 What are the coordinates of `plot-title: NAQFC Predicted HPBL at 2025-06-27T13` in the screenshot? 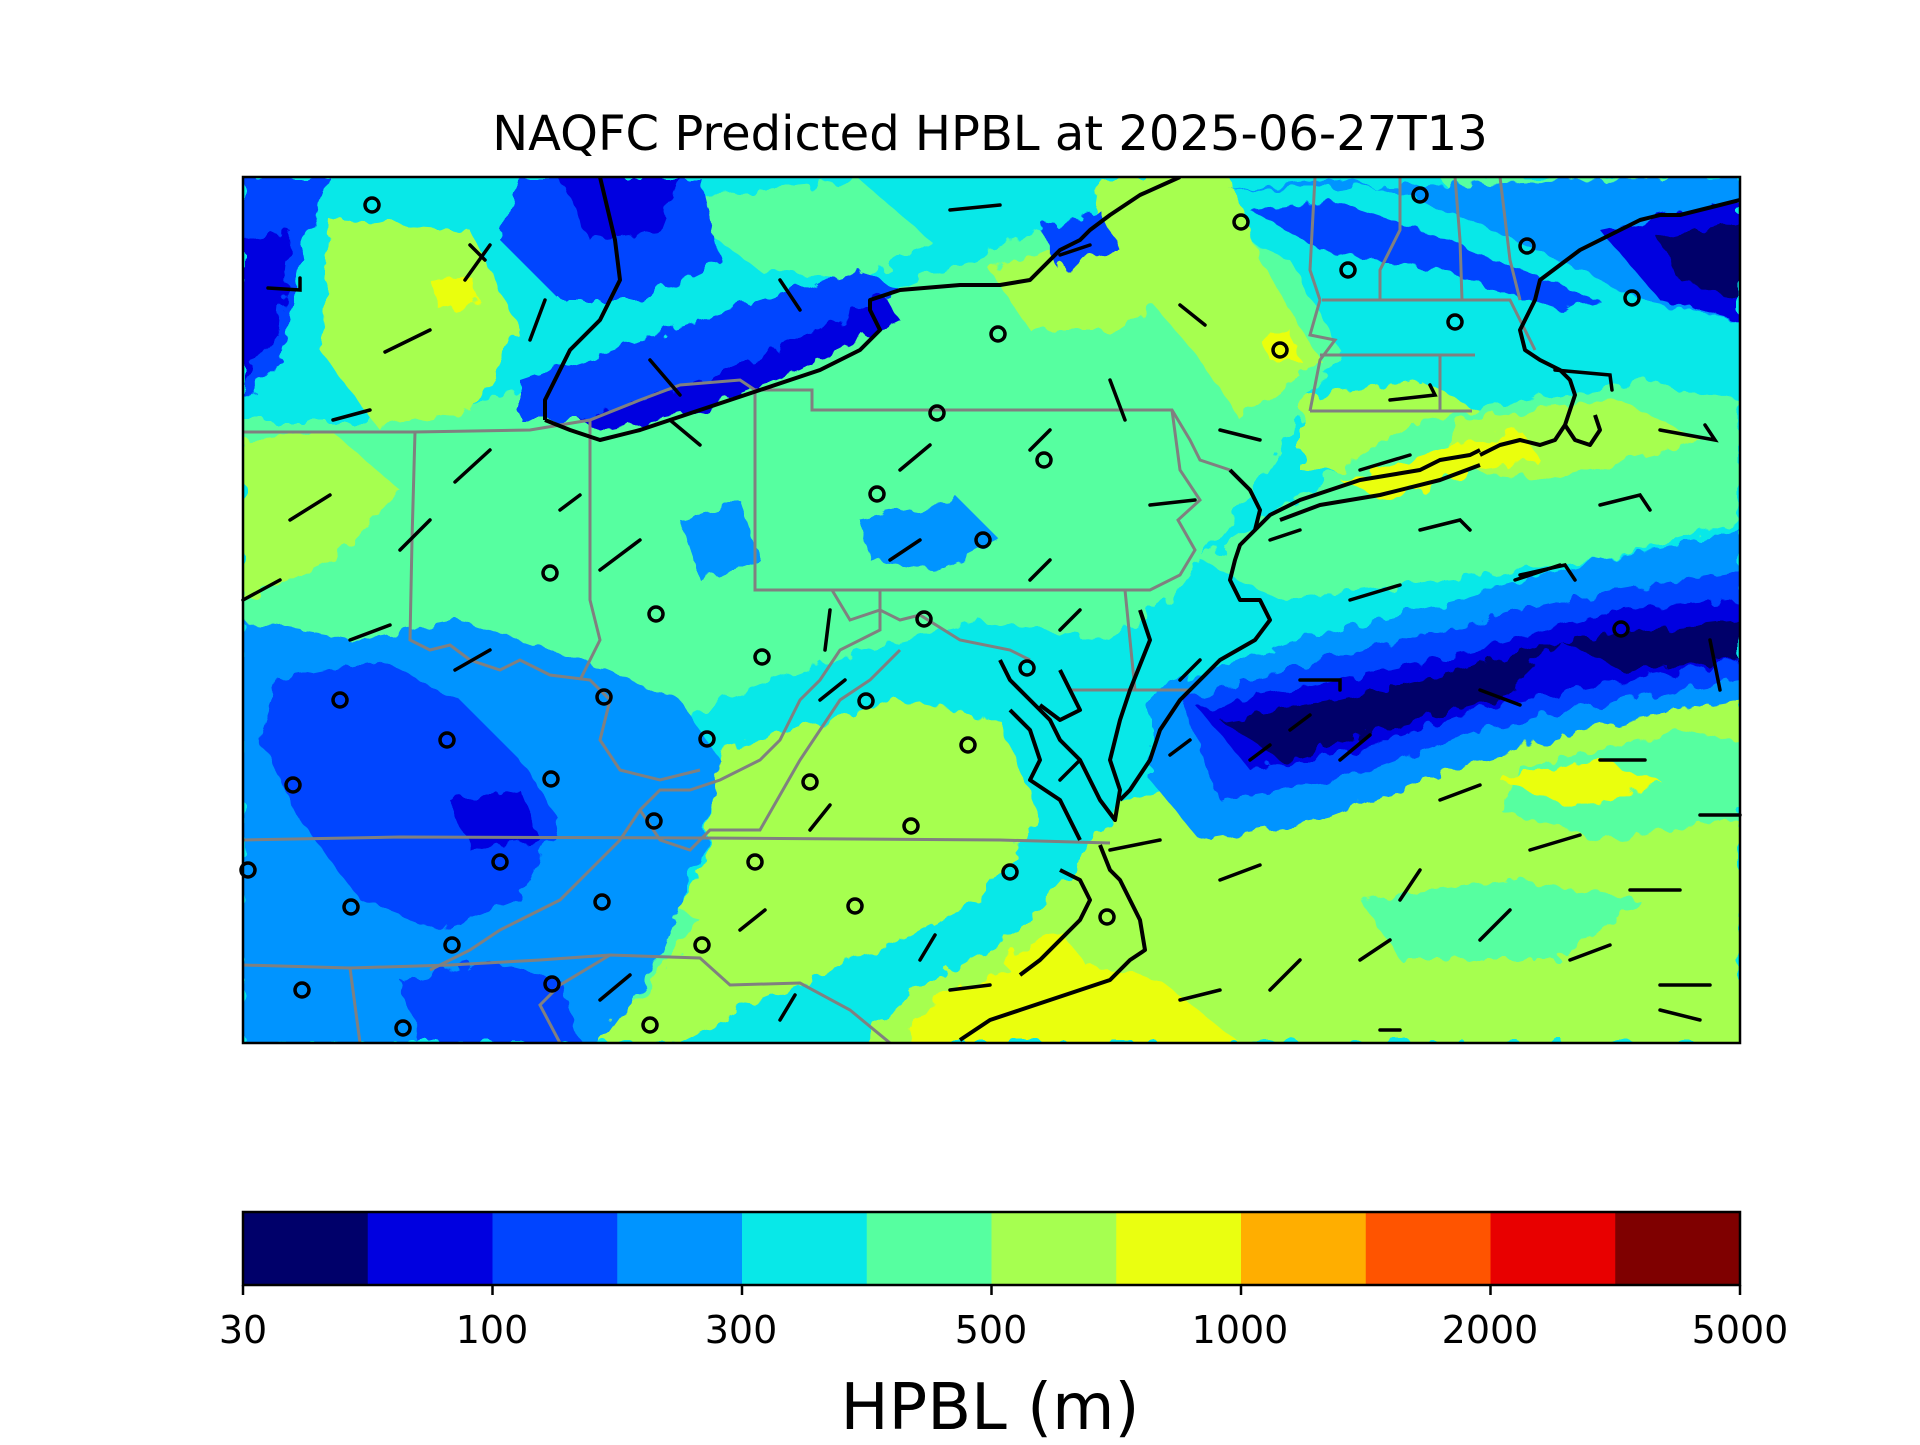 It's located at (990, 134).